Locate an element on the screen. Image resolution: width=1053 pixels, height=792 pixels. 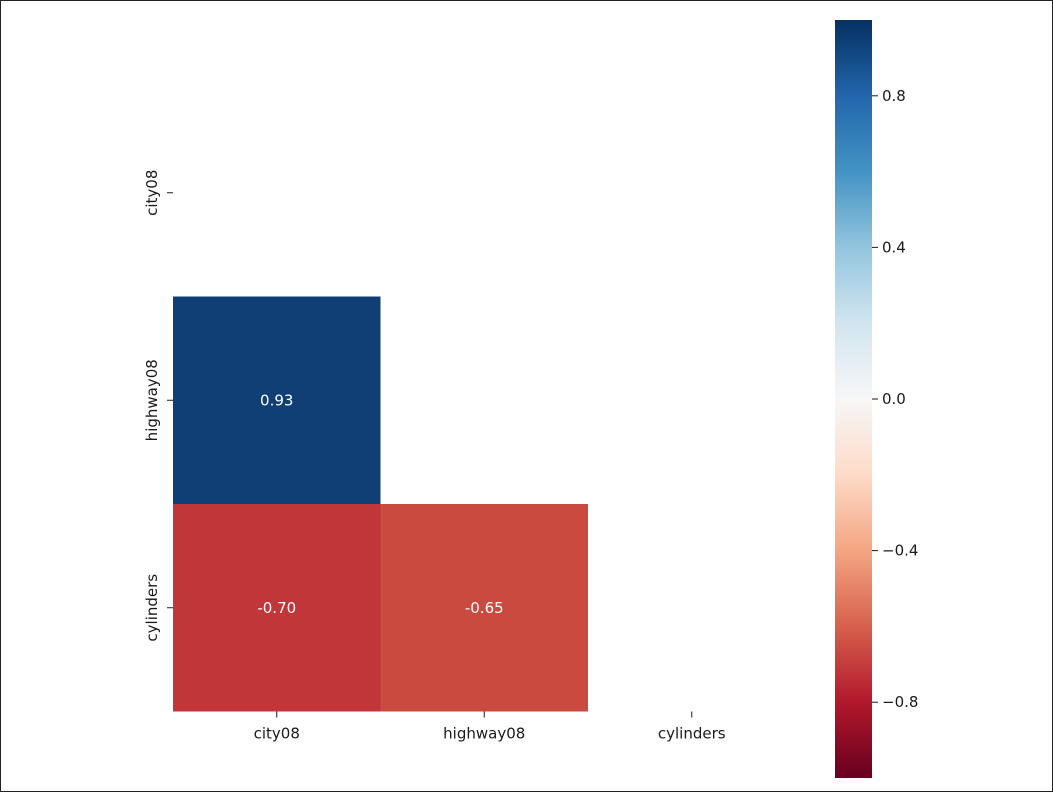
x-tick-label-cylinders: cylinders is located at coordinates (692, 734).